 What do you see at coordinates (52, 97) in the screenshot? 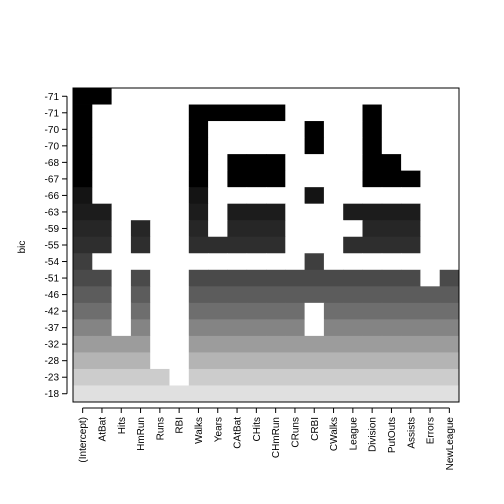
I see `y-tick-label: -71` at bounding box center [52, 97].